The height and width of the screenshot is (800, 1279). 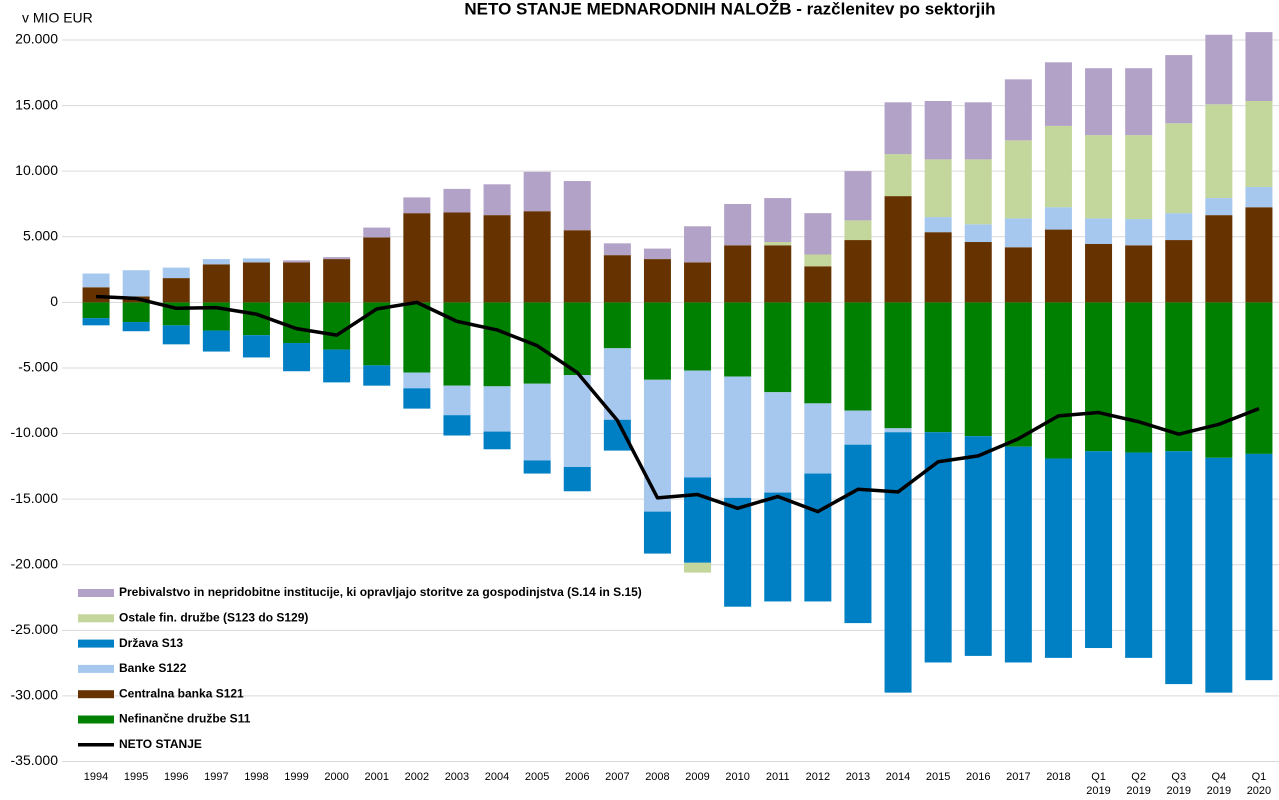 What do you see at coordinates (35, 432) in the screenshot?
I see `y-tick-label: -10.000` at bounding box center [35, 432].